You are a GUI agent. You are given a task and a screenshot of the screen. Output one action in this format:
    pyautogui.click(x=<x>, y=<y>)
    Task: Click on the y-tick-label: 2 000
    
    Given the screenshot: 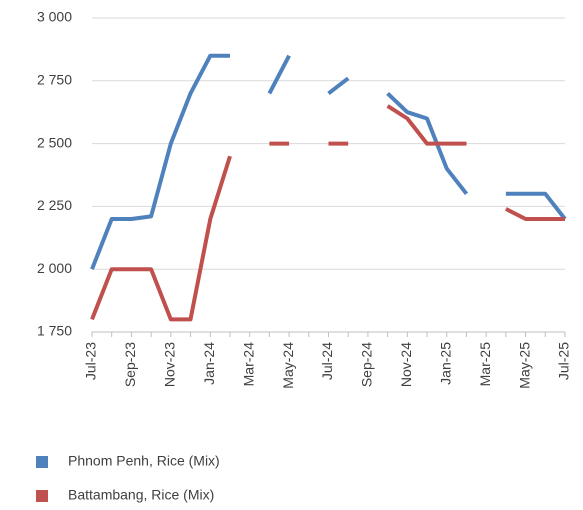 What is the action you would take?
    pyautogui.click(x=54, y=268)
    